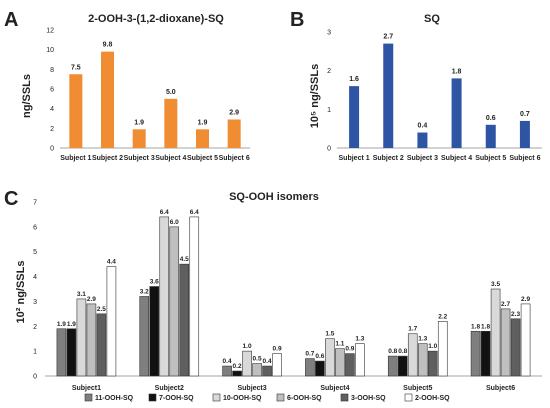 Image resolution: width=550 pixels, height=408 pixels. Describe the element at coordinates (114, 398) in the screenshot. I see `legend-label: 11-OOH-SQ` at that location.